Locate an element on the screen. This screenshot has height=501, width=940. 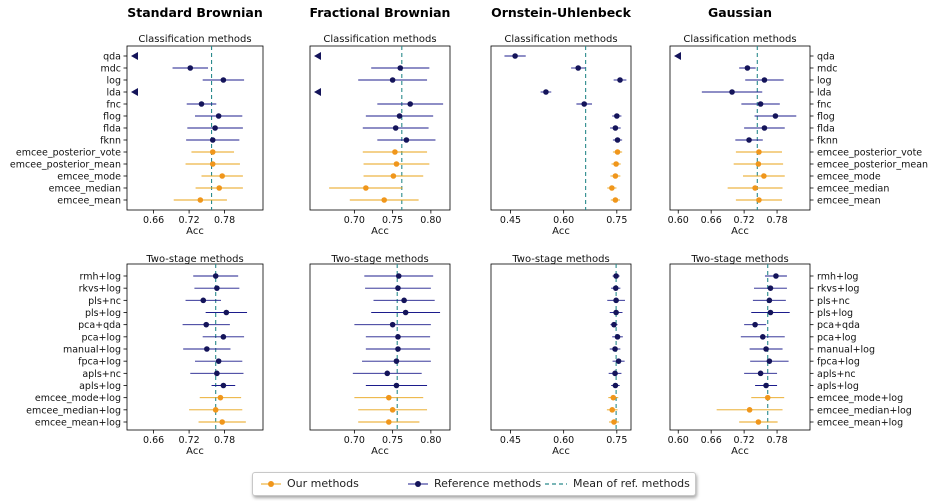
p4-ytick-label: emcee_mean+log is located at coordinates (78, 423).